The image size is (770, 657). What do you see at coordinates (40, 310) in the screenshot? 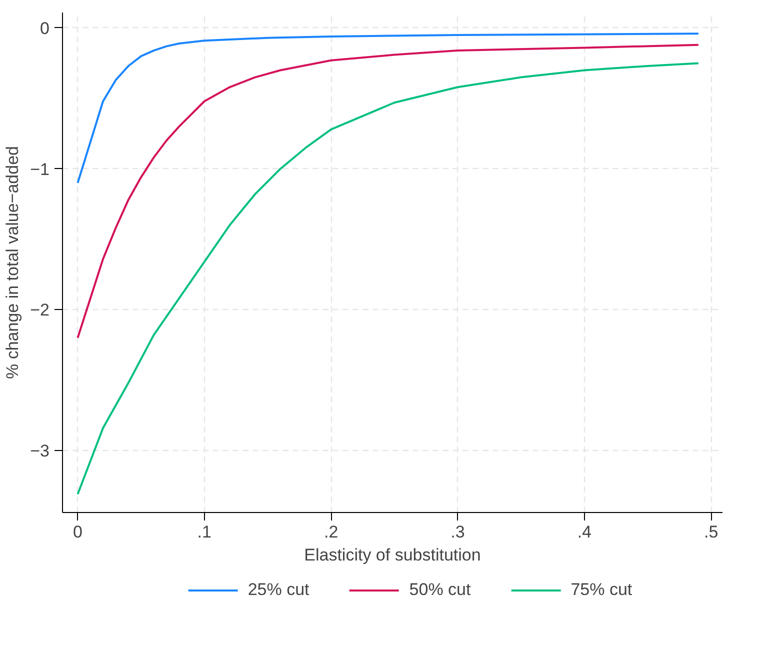
I see `y-tick-label: −2` at bounding box center [40, 310].